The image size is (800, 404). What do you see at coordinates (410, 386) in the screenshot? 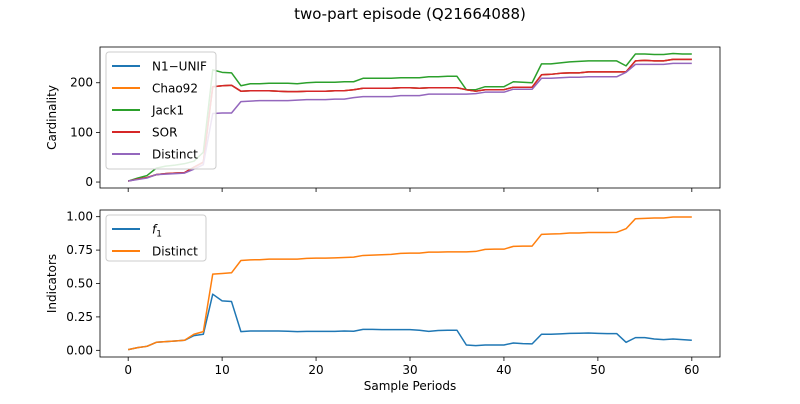
I see `x-axis-label: Sample Periods` at bounding box center [410, 386].